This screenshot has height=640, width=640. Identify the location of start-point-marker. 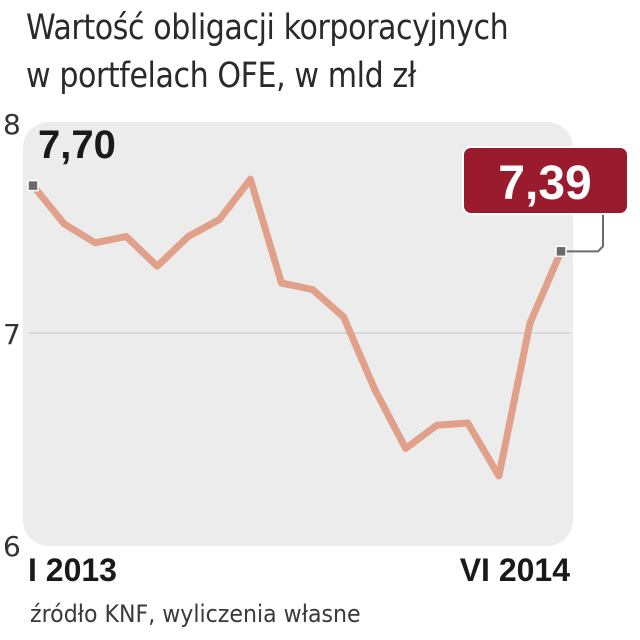
(33, 185).